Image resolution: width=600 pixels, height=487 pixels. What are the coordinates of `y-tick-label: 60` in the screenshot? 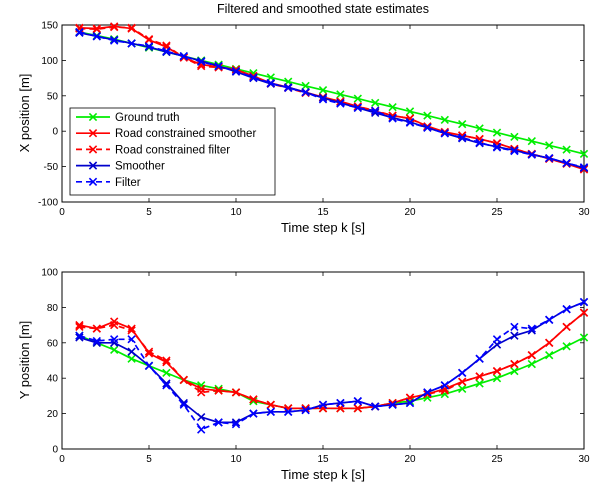 It's located at (53, 343).